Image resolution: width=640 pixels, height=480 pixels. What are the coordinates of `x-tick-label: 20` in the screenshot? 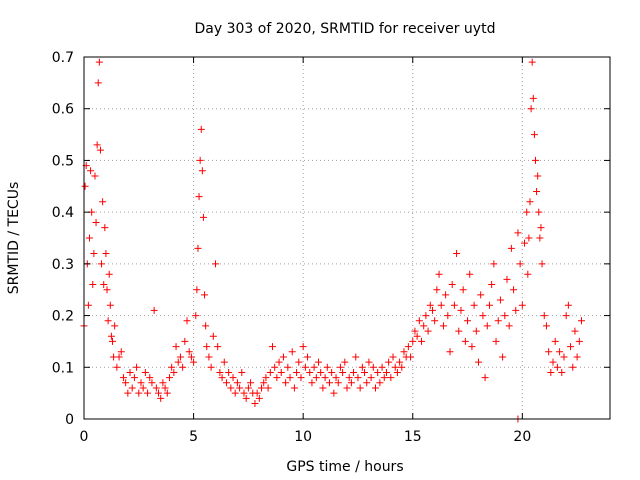 It's located at (522, 437).